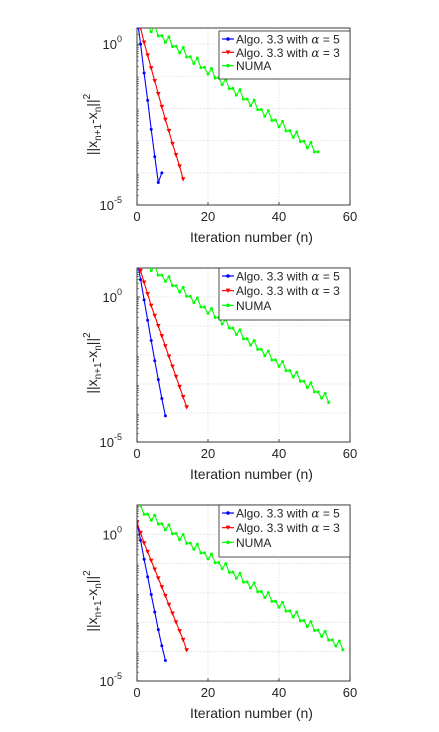 Image resolution: width=439 pixels, height=732 pixels. I want to click on x-tick-label: 40, so click(279, 692).